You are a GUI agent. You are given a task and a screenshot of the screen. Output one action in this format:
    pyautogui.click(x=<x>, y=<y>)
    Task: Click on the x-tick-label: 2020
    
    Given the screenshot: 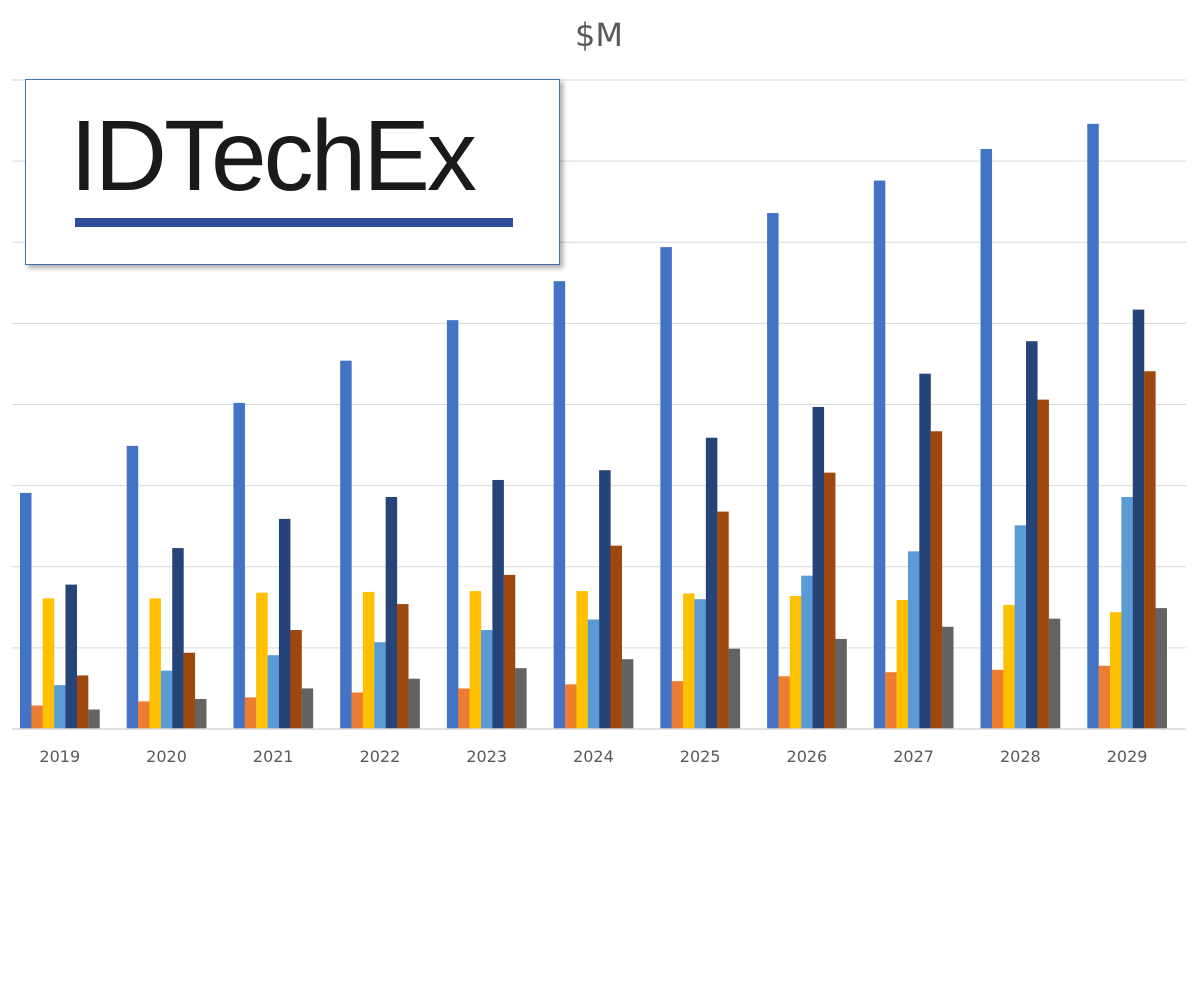 What is the action you would take?
    pyautogui.click(x=166, y=756)
    